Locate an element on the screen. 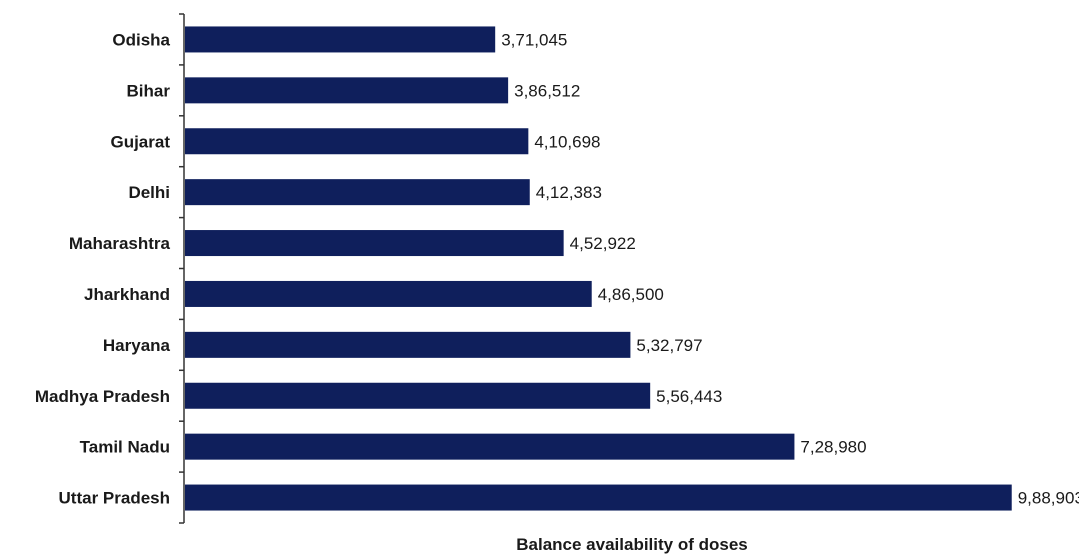 This screenshot has height=555, width=1079. bar-odisha is located at coordinates (340, 39).